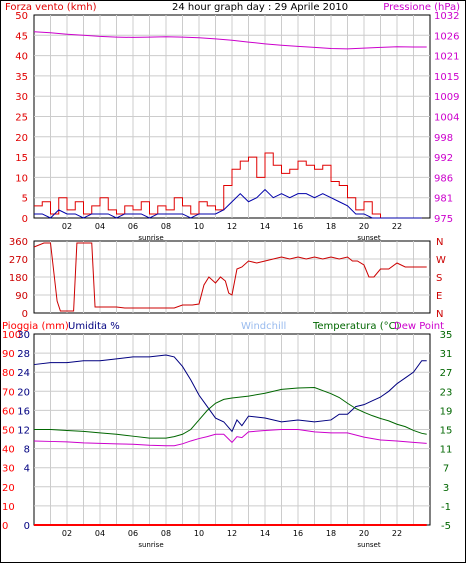  Describe the element at coordinates (446, 411) in the screenshot. I see `temperature-tick-label: 19` at that location.